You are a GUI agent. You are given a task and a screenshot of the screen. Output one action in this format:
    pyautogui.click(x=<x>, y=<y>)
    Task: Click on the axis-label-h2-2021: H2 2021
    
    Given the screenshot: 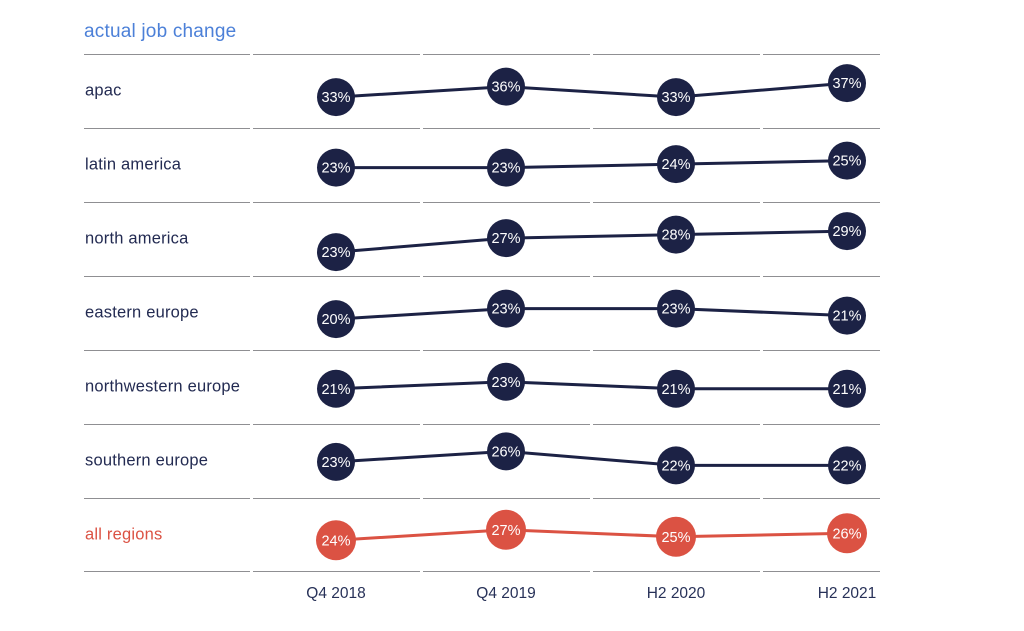 What is the action you would take?
    pyautogui.click(x=847, y=593)
    